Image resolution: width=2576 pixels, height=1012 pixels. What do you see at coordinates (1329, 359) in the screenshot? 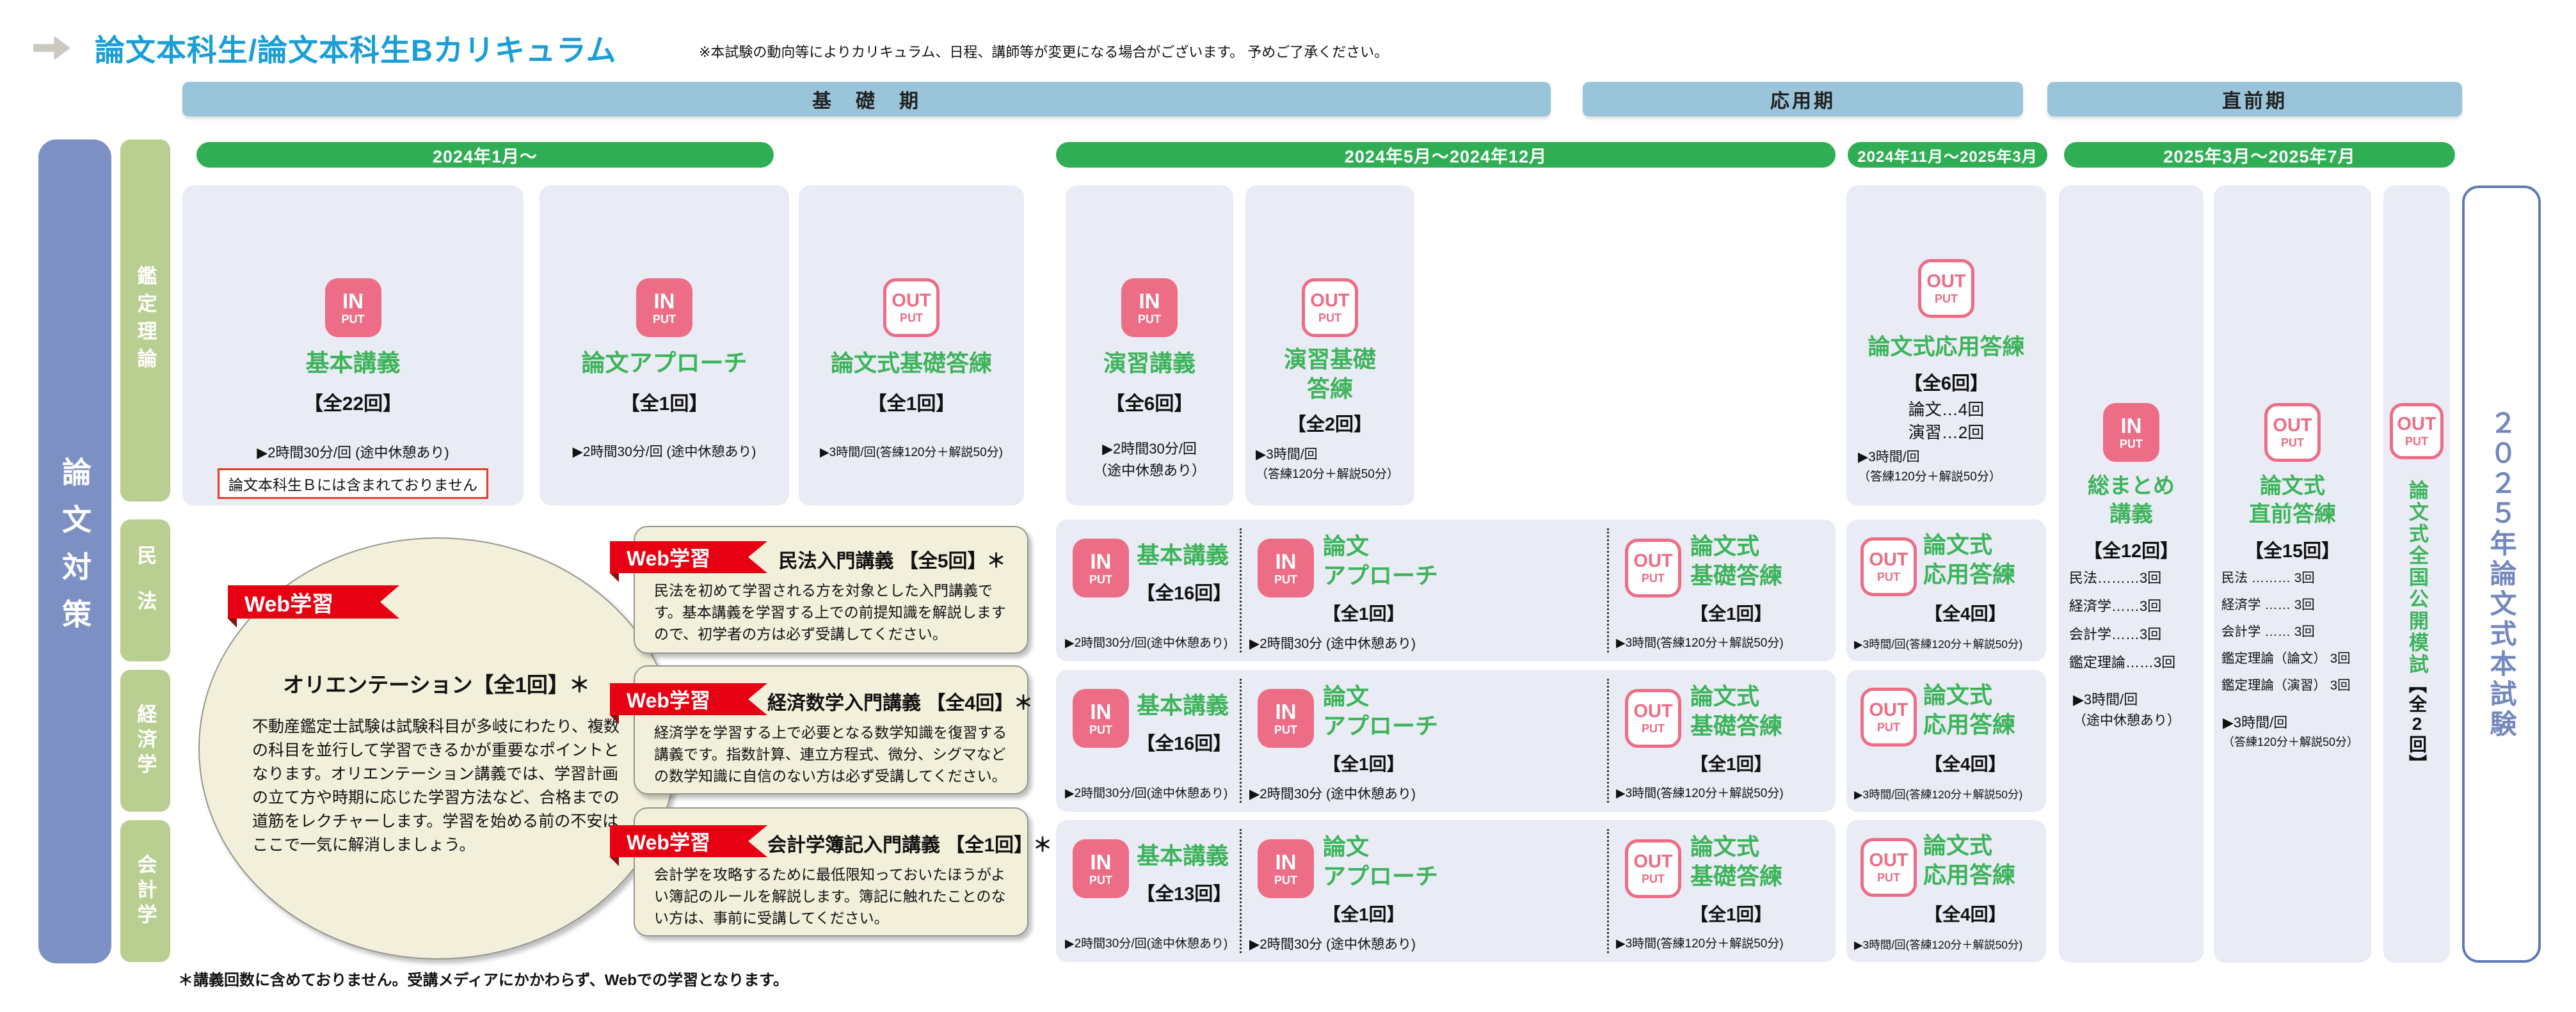
I see `course-title-1: 演習基礎` at bounding box center [1329, 359].